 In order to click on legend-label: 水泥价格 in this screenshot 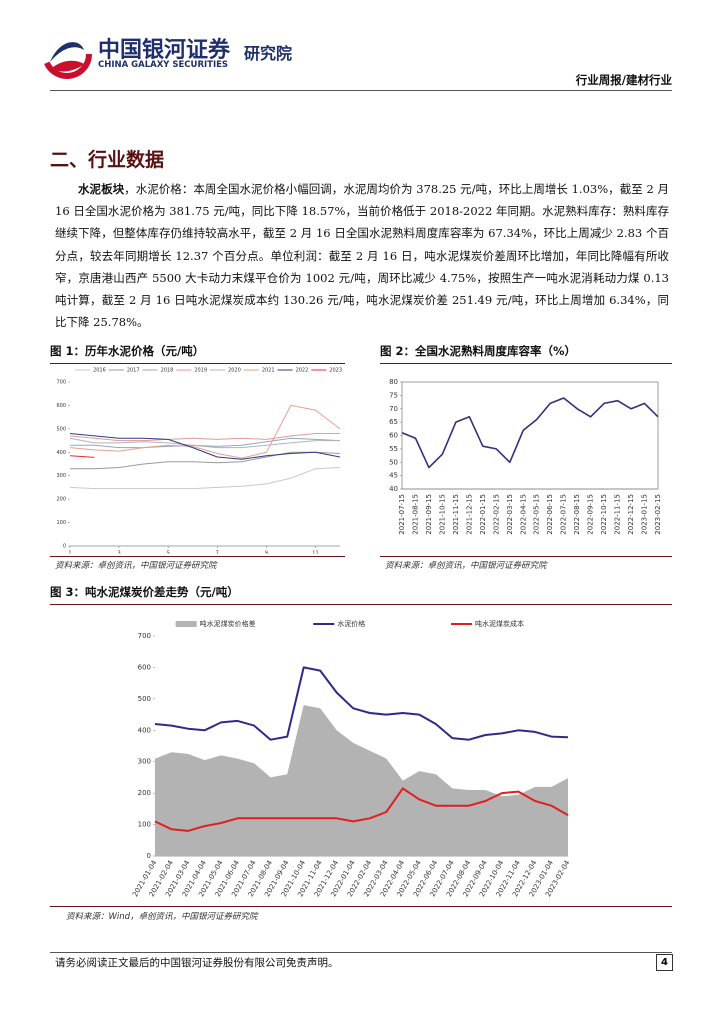, I will do `click(351, 623)`.